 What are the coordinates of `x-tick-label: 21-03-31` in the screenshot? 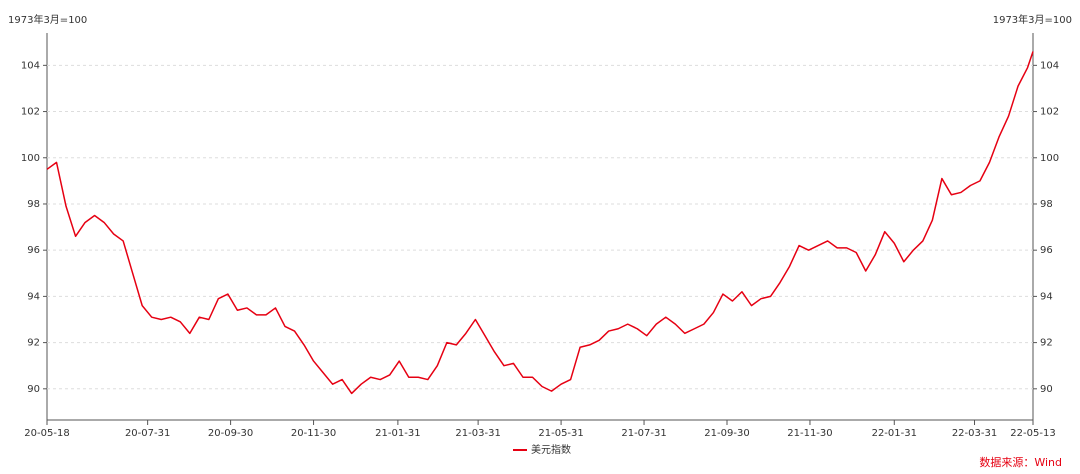 It's located at (477, 433).